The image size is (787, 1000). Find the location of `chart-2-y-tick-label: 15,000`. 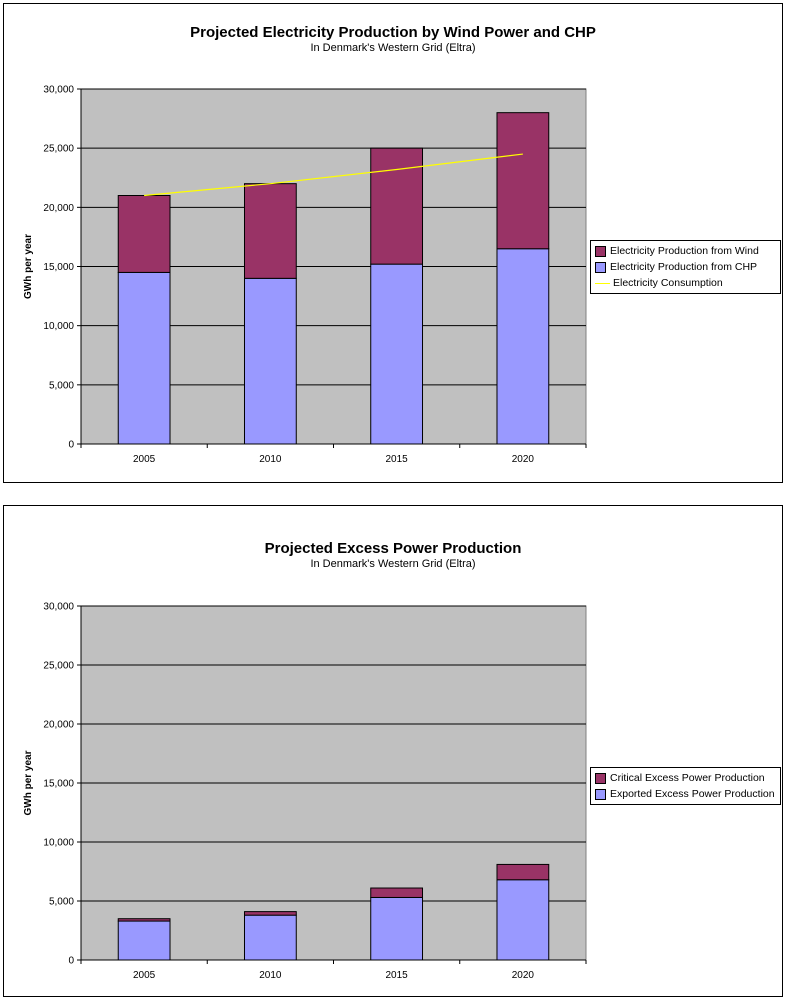

chart-2-y-tick-label: 15,000 is located at coordinates (58, 784).